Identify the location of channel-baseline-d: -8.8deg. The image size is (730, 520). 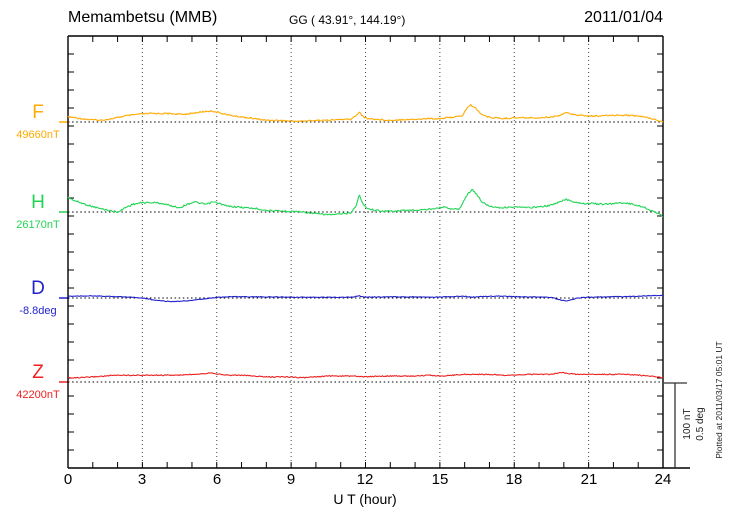
(38, 311).